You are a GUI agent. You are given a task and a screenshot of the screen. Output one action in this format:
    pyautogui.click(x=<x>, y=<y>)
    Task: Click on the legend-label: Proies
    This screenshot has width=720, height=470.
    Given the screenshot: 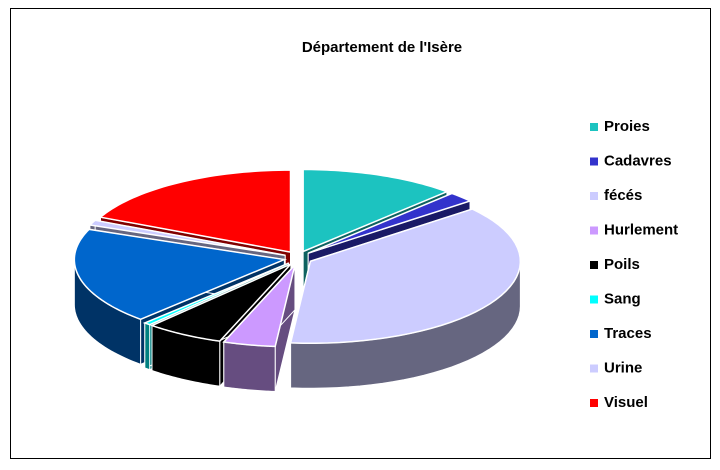 What is the action you would take?
    pyautogui.click(x=627, y=126)
    